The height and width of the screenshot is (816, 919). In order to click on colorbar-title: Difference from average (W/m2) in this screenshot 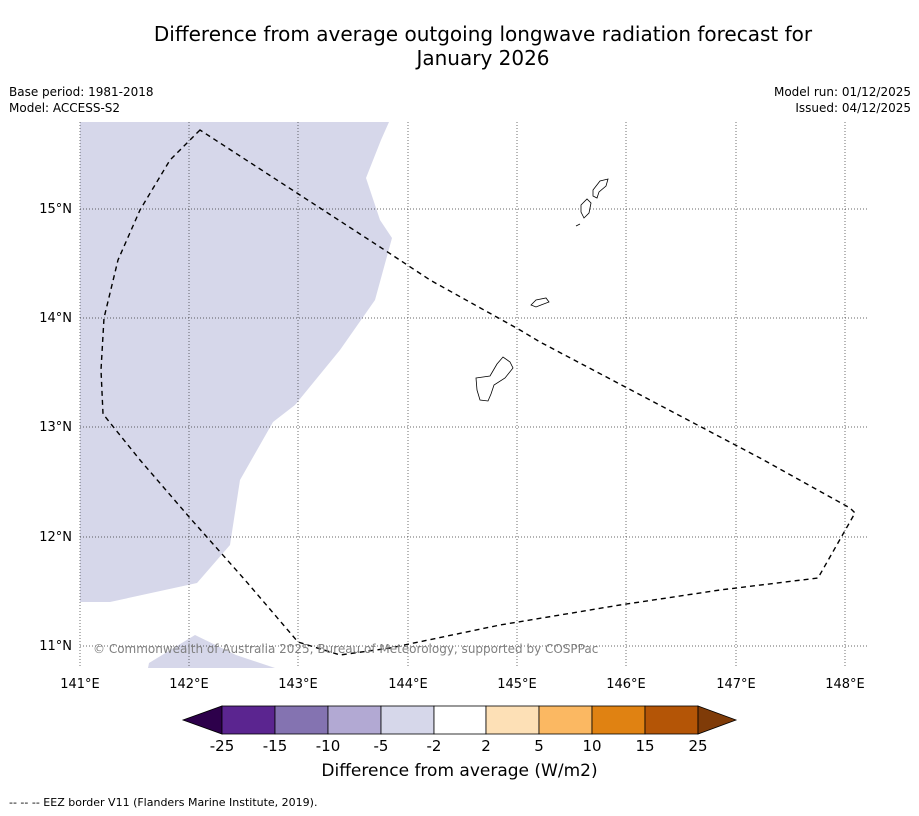, I will do `click(459, 771)`.